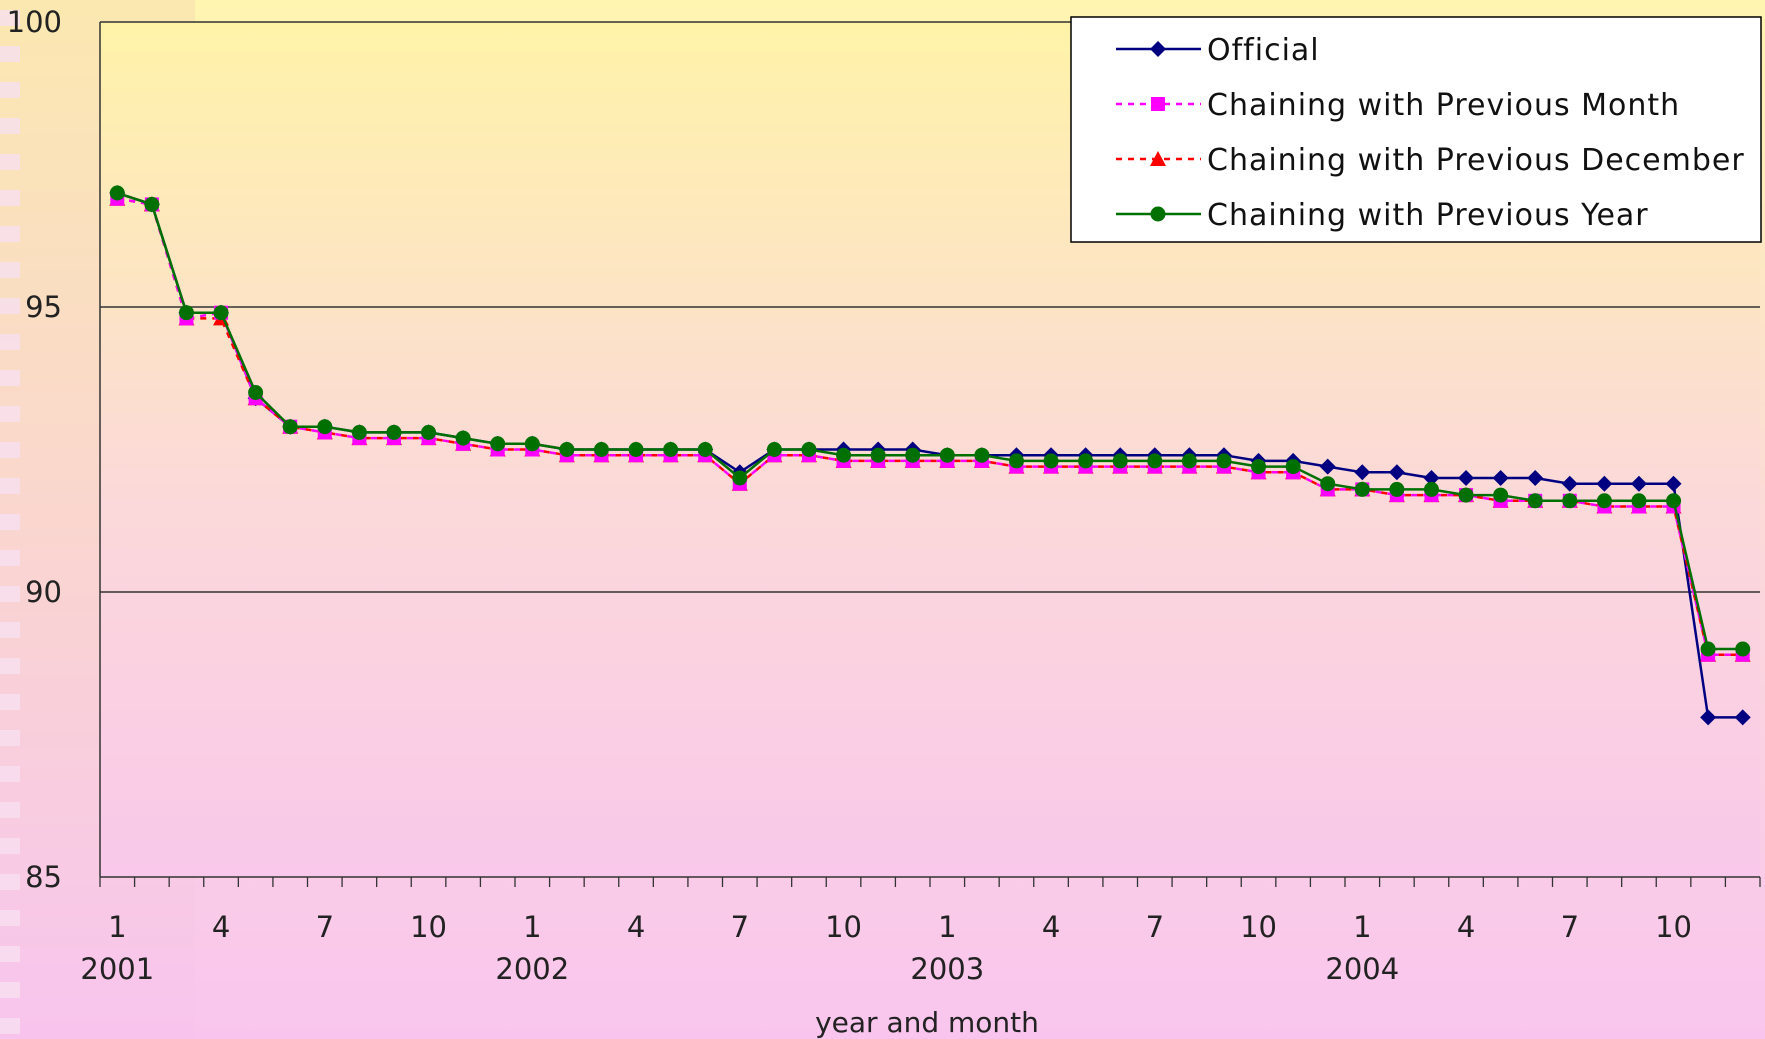 This screenshot has height=1039, width=1765. I want to click on legend-label: Chaining with Previous December, so click(1476, 160).